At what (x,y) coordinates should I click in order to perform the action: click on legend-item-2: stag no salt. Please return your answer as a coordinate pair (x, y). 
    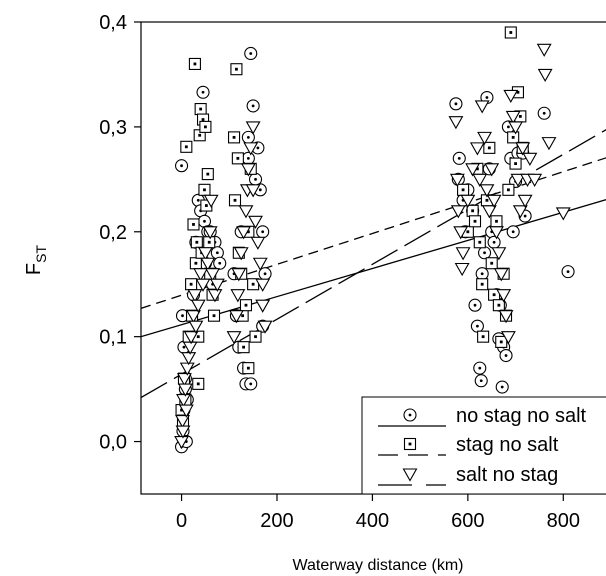
    Looking at the image, I should click on (468, 445).